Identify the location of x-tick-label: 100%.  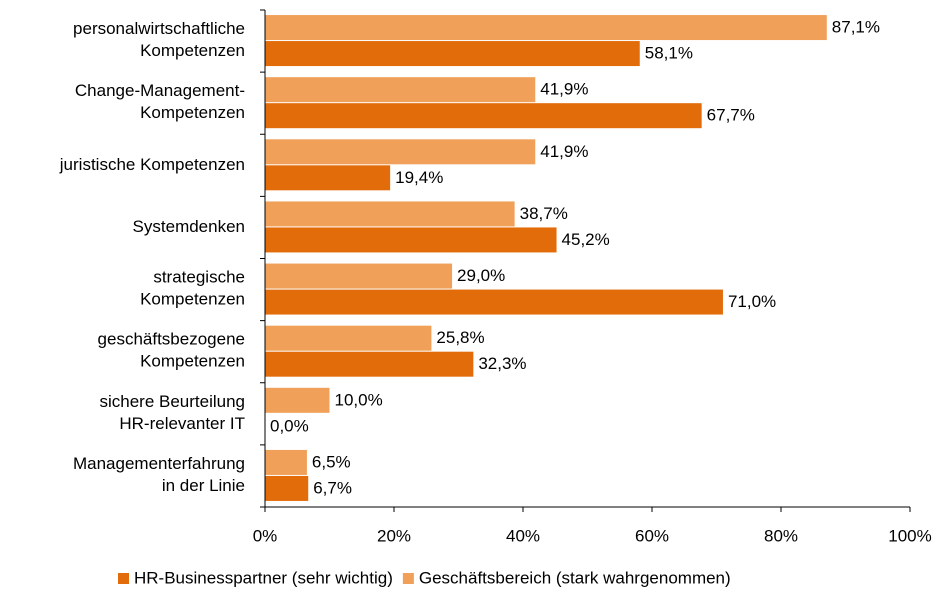
(909, 535).